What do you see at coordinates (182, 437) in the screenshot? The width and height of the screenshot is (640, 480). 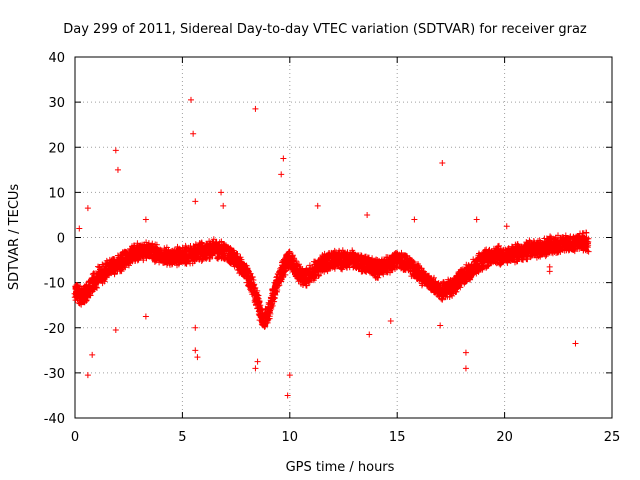 I see `x-tick-label: 5` at bounding box center [182, 437].